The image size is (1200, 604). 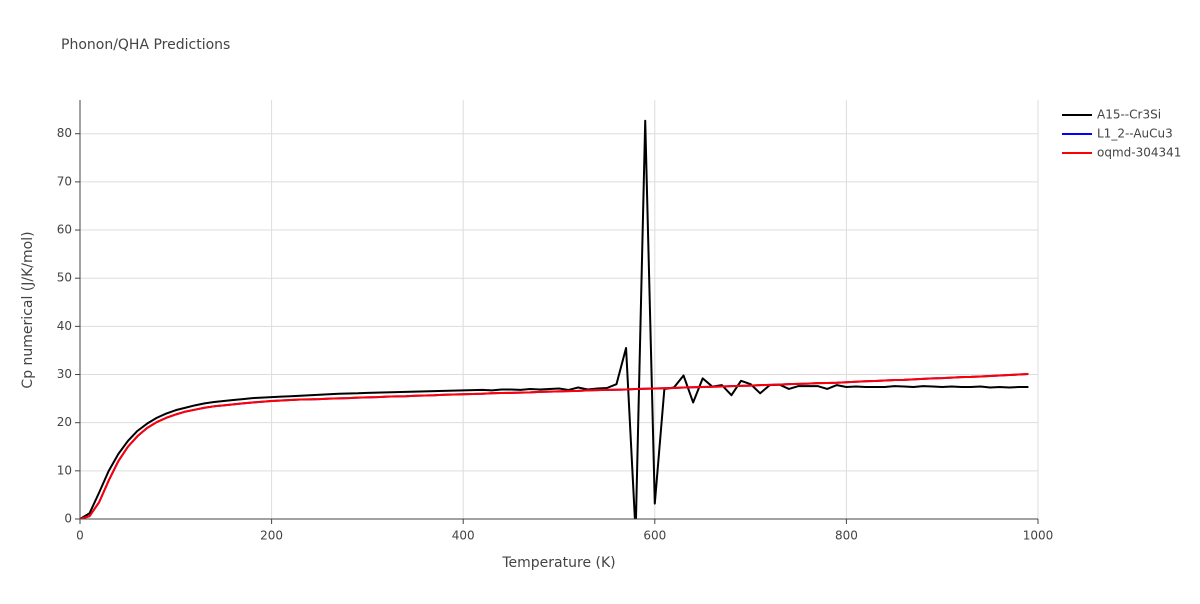 What do you see at coordinates (64, 470) in the screenshot?
I see `y-tick-label: 10` at bounding box center [64, 470].